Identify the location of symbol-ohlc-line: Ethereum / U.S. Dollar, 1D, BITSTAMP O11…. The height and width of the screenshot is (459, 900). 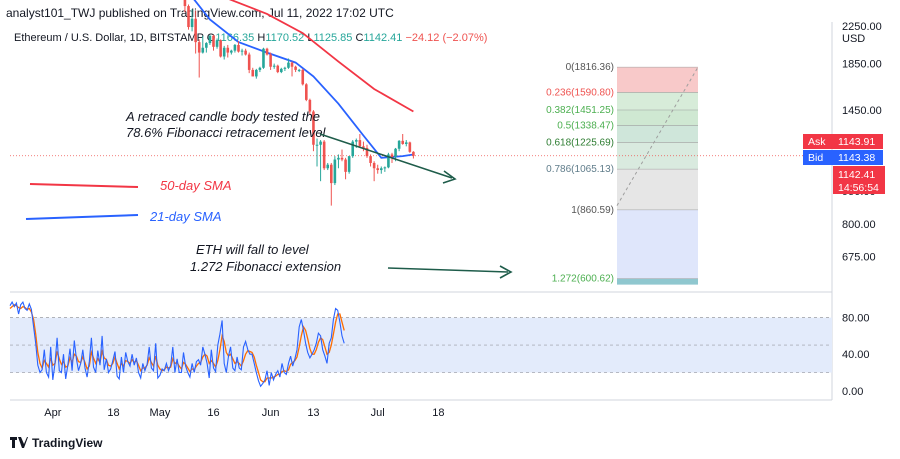
(250, 38).